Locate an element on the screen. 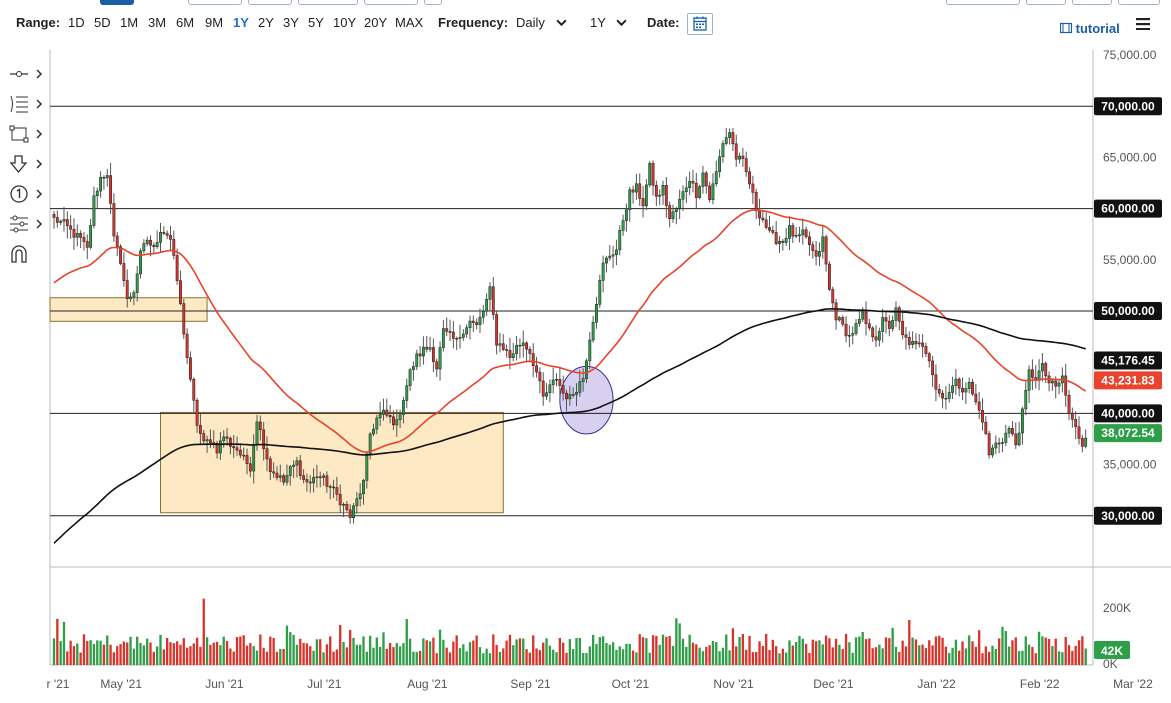  range-button-6m: 6M is located at coordinates (185, 22).